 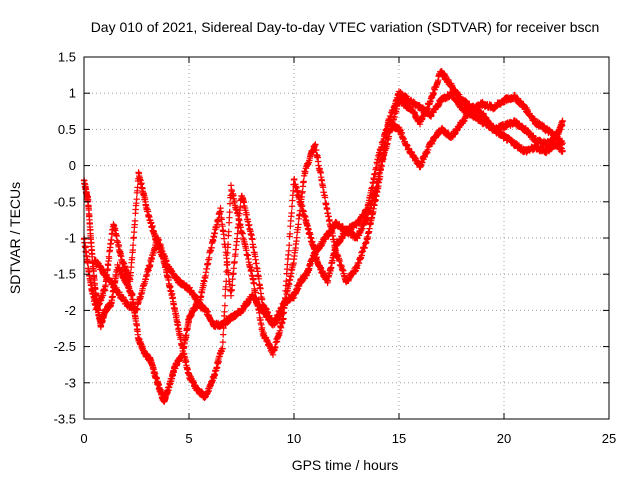 What do you see at coordinates (65, 201) in the screenshot?
I see `y-tick-label: -0.5` at bounding box center [65, 201].